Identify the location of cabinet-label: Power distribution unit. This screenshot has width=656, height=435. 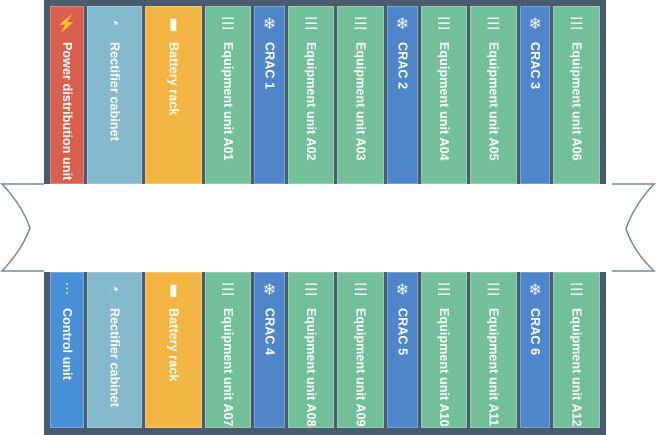
(66, 111).